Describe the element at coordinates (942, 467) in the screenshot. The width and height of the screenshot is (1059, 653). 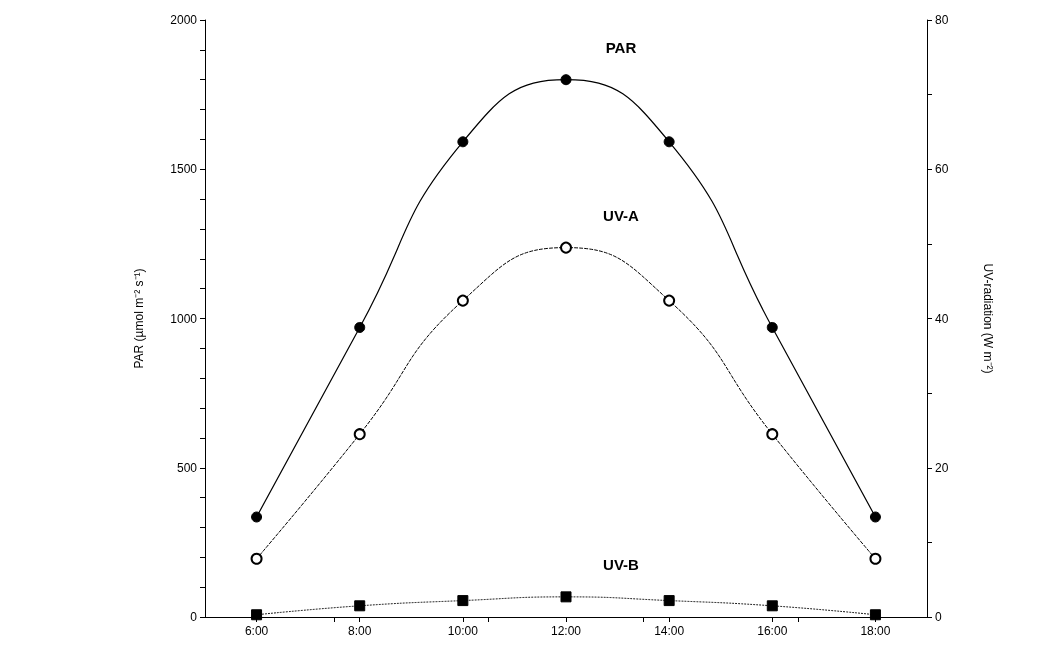
I see `y2-tick-label: 20` at that location.